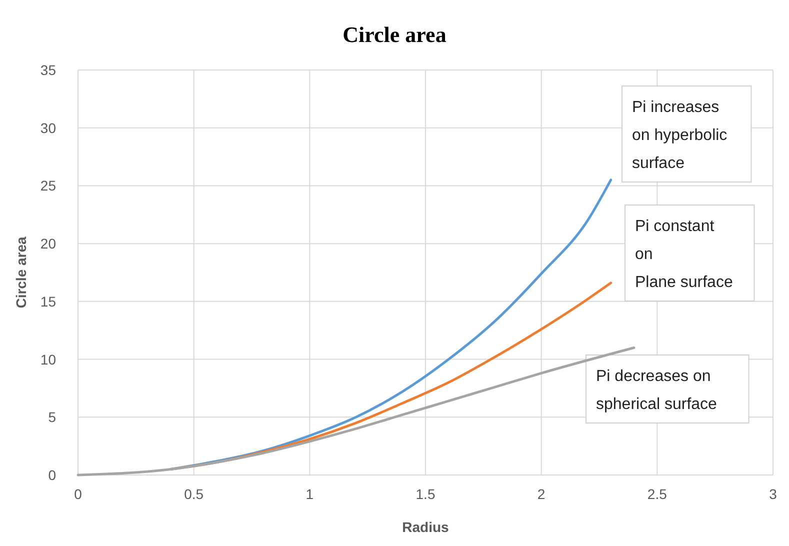 The image size is (789, 546). What do you see at coordinates (657, 390) in the screenshot?
I see `annotation: Pi decreases on spherical surface` at bounding box center [657, 390].